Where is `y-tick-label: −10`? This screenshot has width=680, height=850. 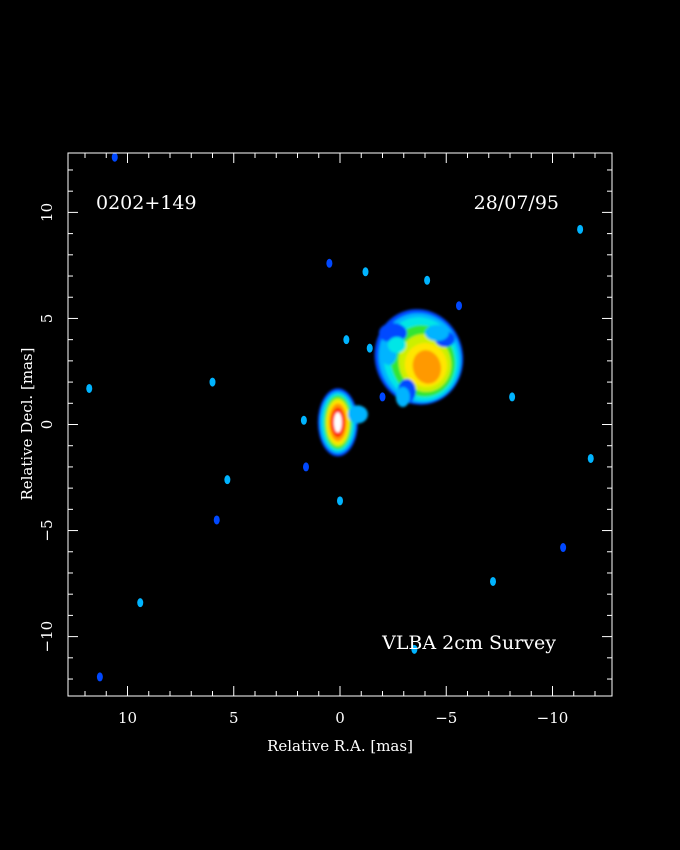 y-tick-label: −10 is located at coordinates (47, 637).